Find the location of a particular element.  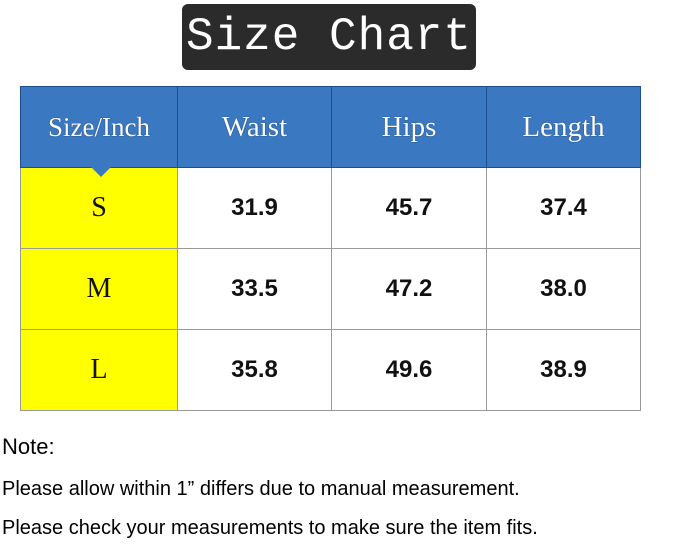

header-length: Length is located at coordinates (563, 127).